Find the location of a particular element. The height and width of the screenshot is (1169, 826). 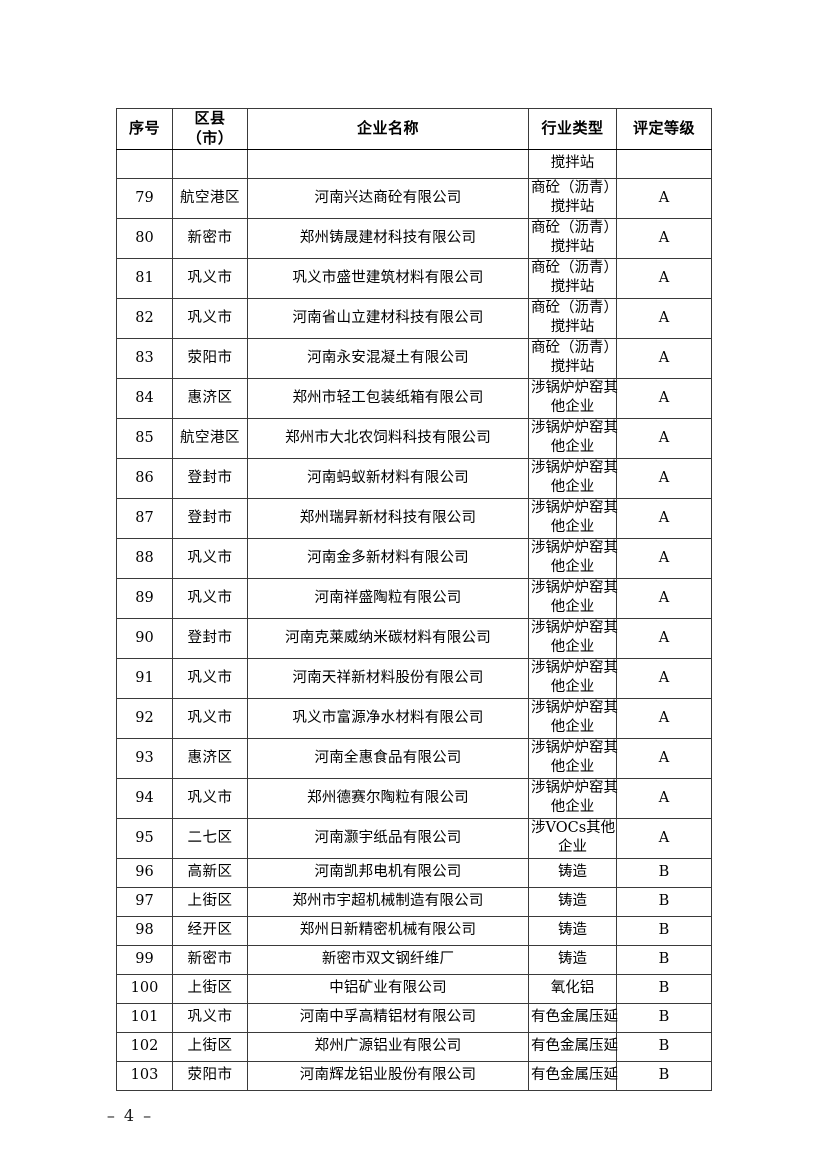

cell-sequence: 87 is located at coordinates (144, 518).